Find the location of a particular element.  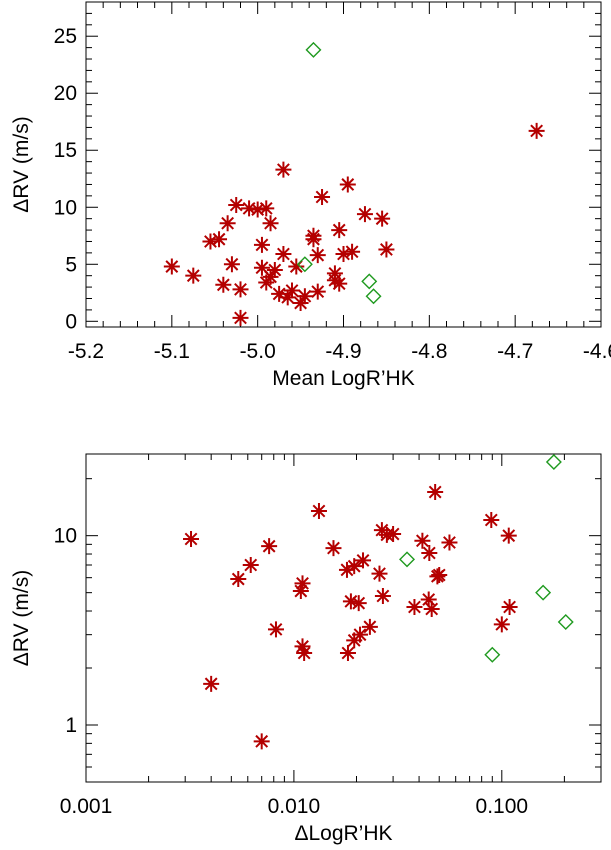

x-tick-label: -5.2 is located at coordinates (86, 351).